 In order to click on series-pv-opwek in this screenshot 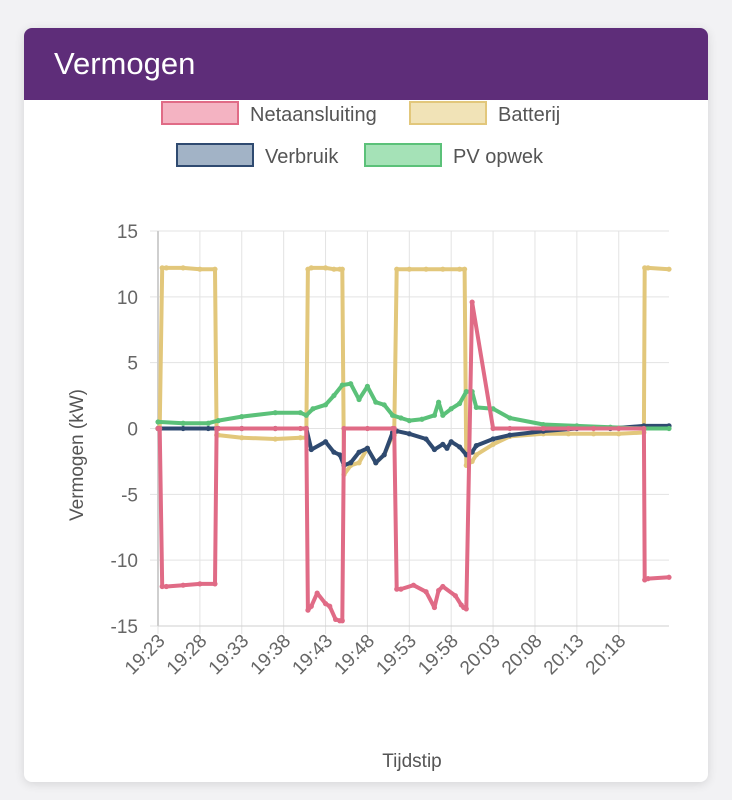, I will do `click(413, 406)`.